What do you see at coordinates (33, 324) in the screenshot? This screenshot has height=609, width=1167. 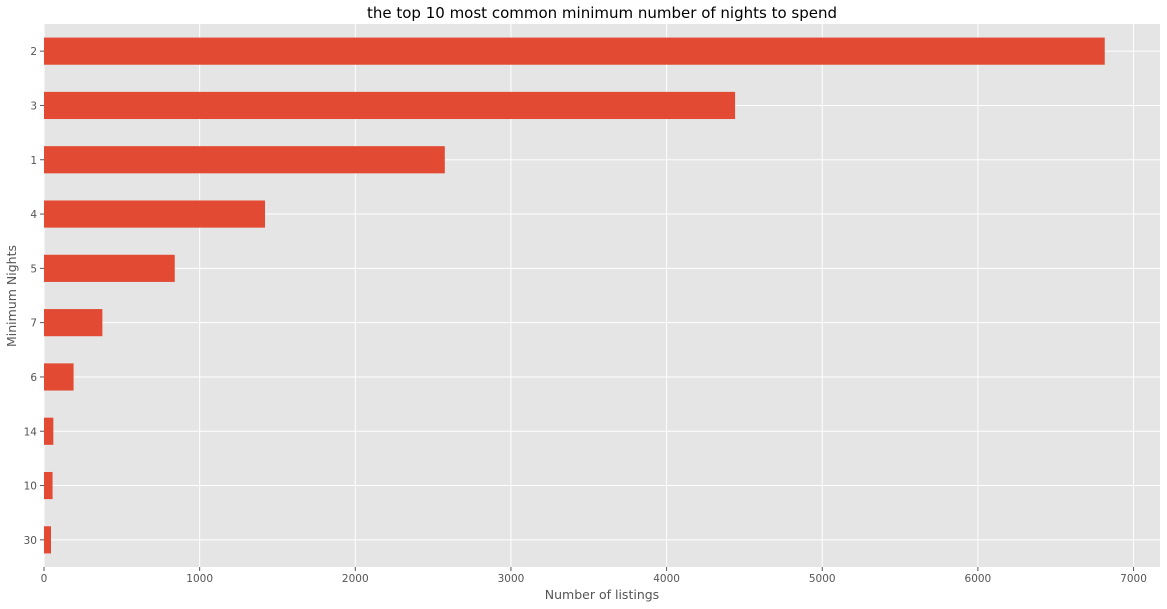 I see `y-tick-label: 7` at bounding box center [33, 324].